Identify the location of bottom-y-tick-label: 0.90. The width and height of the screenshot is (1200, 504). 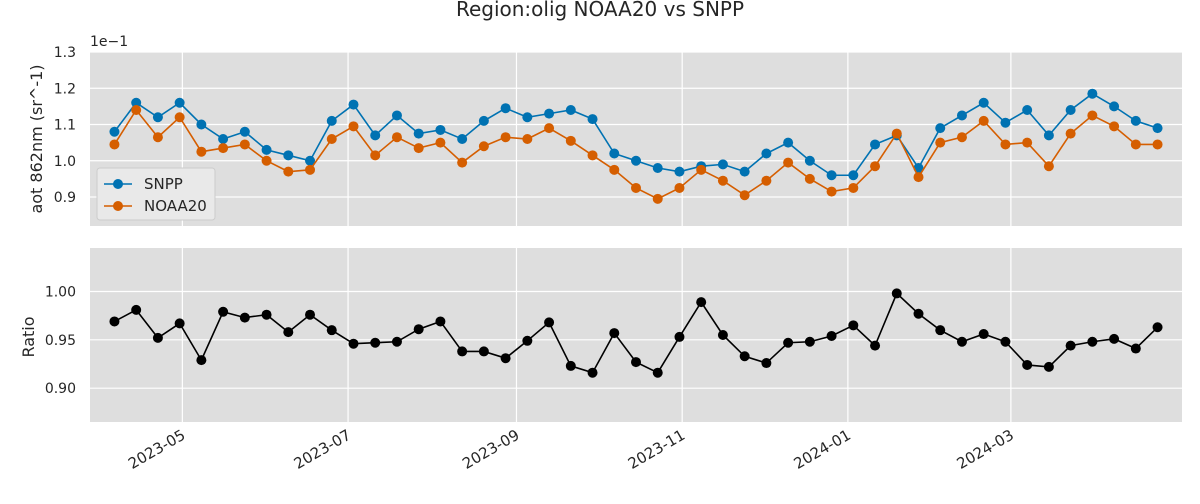
(60, 389).